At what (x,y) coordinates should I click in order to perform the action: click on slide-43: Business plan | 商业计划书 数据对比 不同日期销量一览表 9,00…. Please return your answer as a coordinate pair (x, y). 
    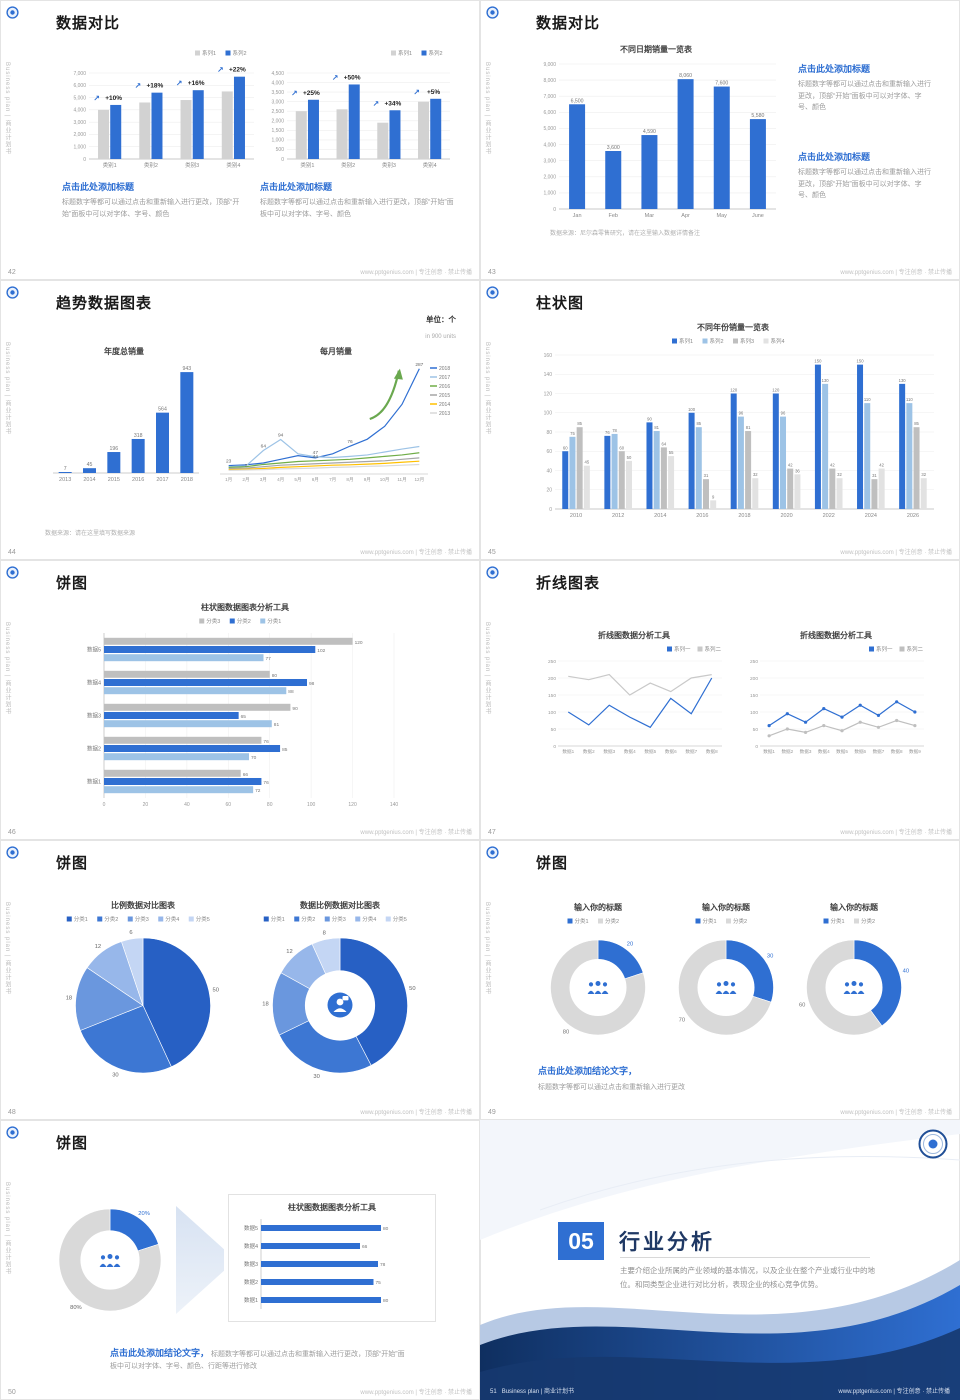
    Looking at the image, I should click on (720, 140).